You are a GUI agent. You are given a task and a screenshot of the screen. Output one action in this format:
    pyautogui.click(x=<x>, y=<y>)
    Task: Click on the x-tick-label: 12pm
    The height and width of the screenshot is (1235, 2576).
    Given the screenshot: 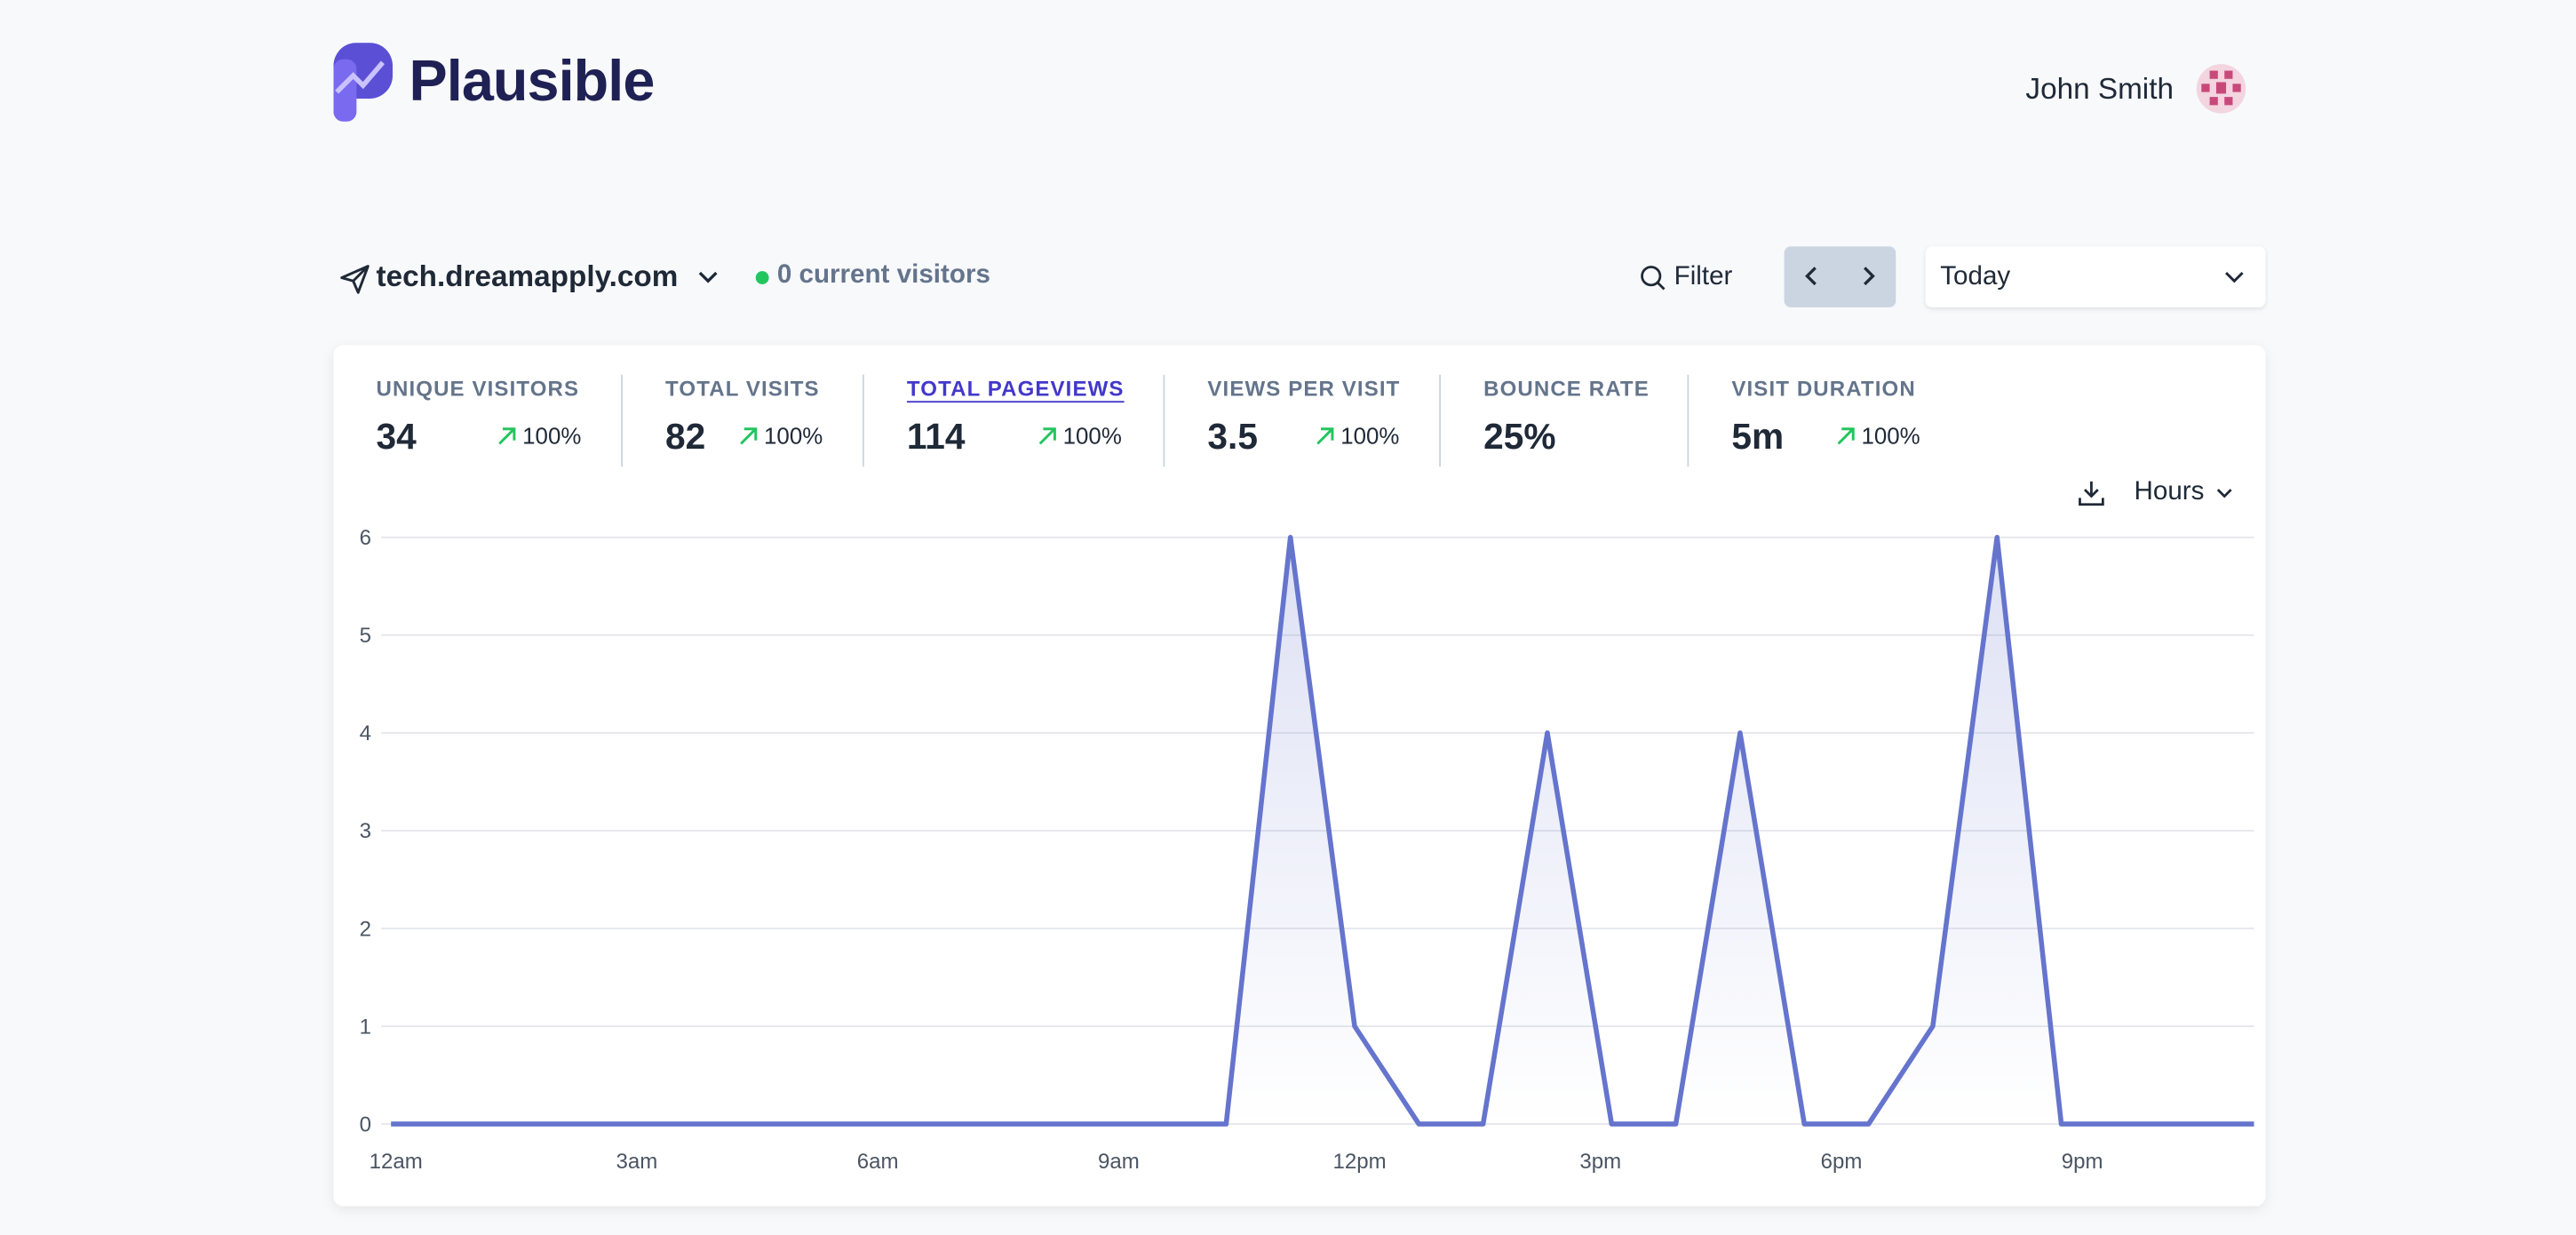 What is the action you would take?
    pyautogui.click(x=1359, y=1162)
    